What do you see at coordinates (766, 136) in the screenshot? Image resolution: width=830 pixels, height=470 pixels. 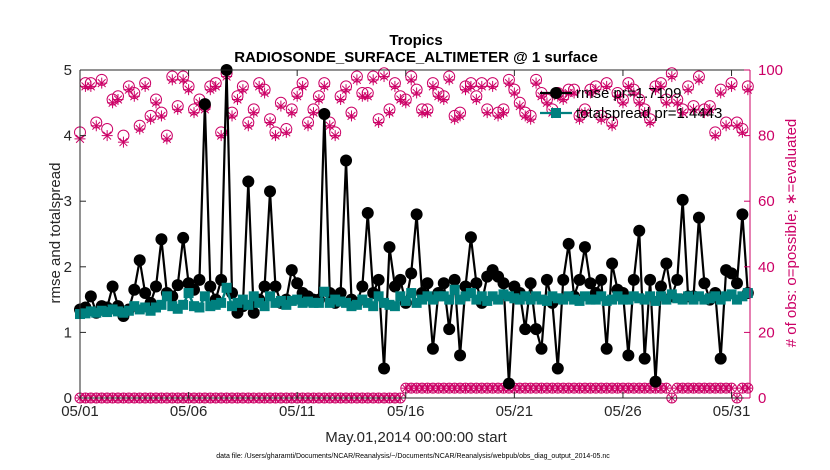 I see `y-tick-label-right: 80` at bounding box center [766, 136].